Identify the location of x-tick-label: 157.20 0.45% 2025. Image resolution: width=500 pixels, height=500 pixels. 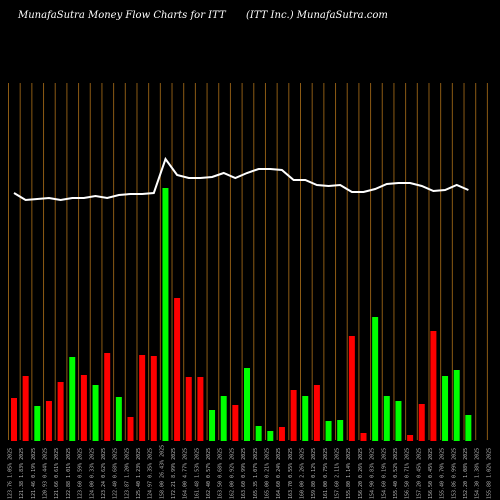
(419, 473).